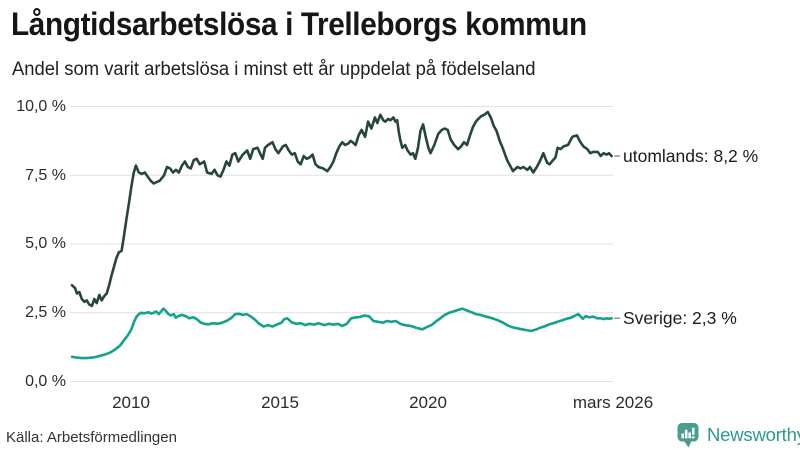 The height and width of the screenshot is (450, 800). What do you see at coordinates (91, 437) in the screenshot?
I see `source-note: Källa: Arbetsförmedlingen` at bounding box center [91, 437].